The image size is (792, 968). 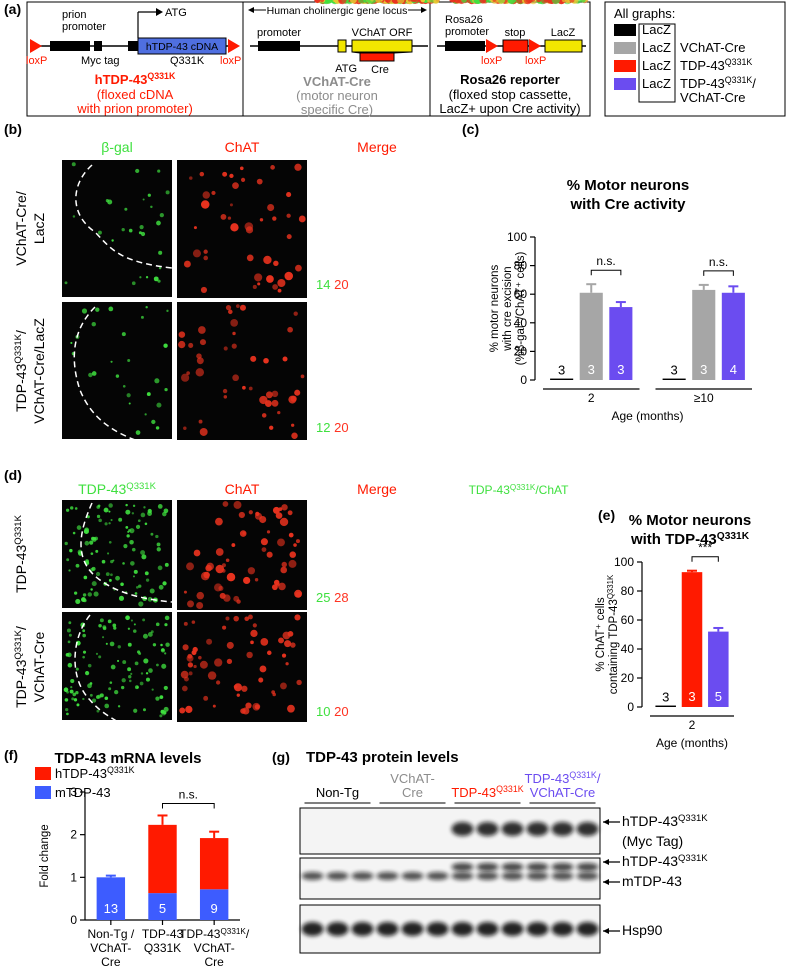 I want to click on row-label: TDP-43Q331K, so click(x=21, y=553).